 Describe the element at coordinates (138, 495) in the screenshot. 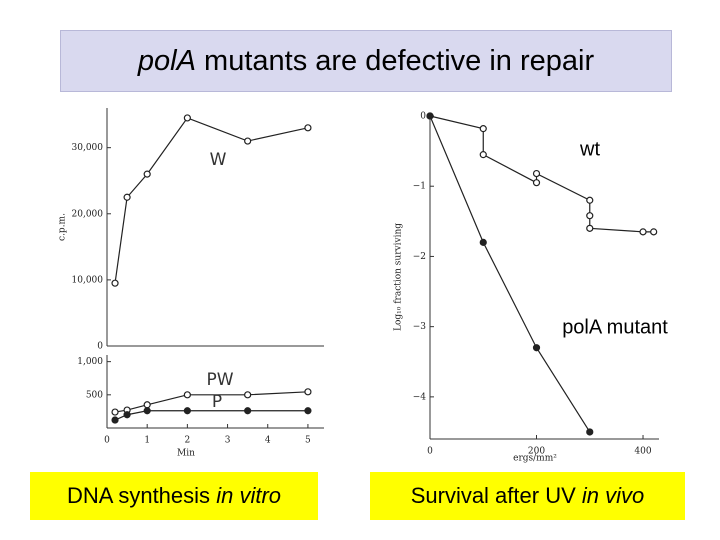

I see `caption-text: DNA synthesis` at that location.